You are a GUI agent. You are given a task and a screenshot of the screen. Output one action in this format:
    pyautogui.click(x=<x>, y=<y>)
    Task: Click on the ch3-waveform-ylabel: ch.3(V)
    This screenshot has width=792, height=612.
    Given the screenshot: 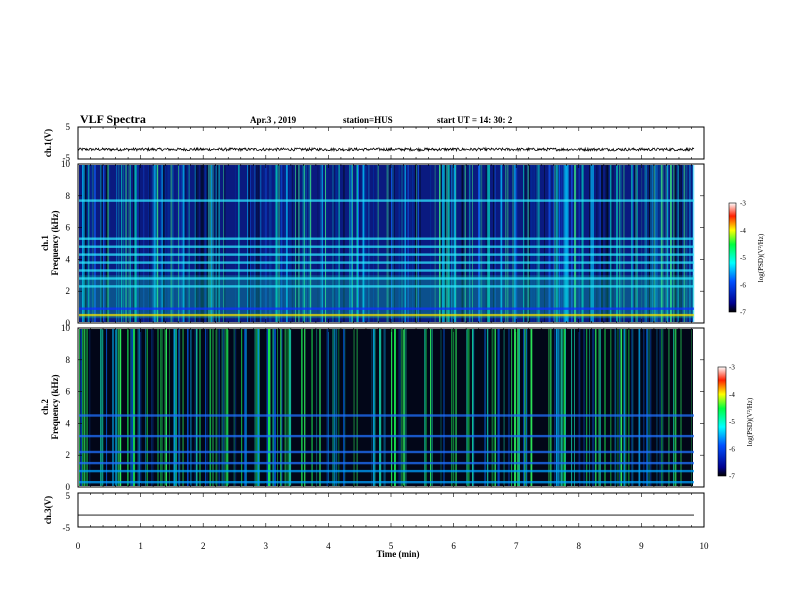 What is the action you would take?
    pyautogui.click(x=48, y=510)
    